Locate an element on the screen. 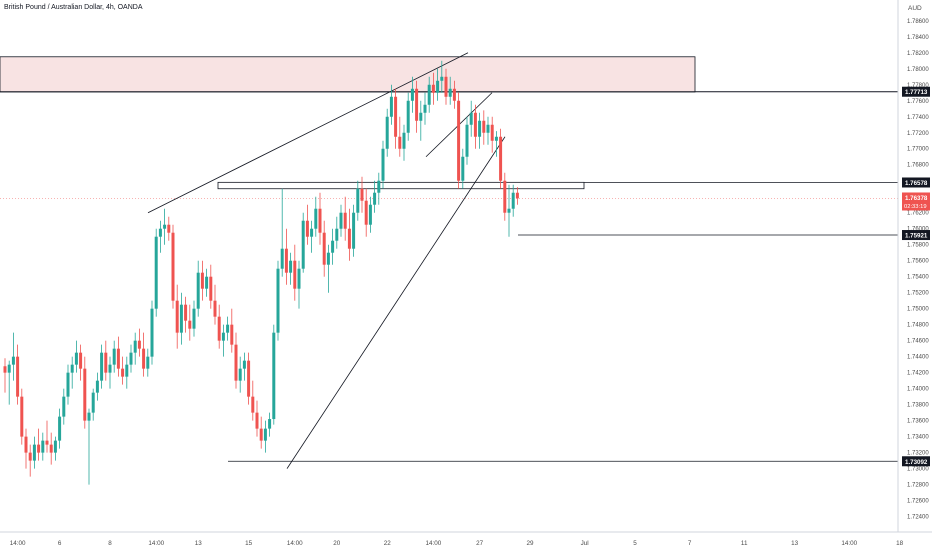 The image size is (932, 550). y-tick-label: 1.75600 is located at coordinates (918, 262).